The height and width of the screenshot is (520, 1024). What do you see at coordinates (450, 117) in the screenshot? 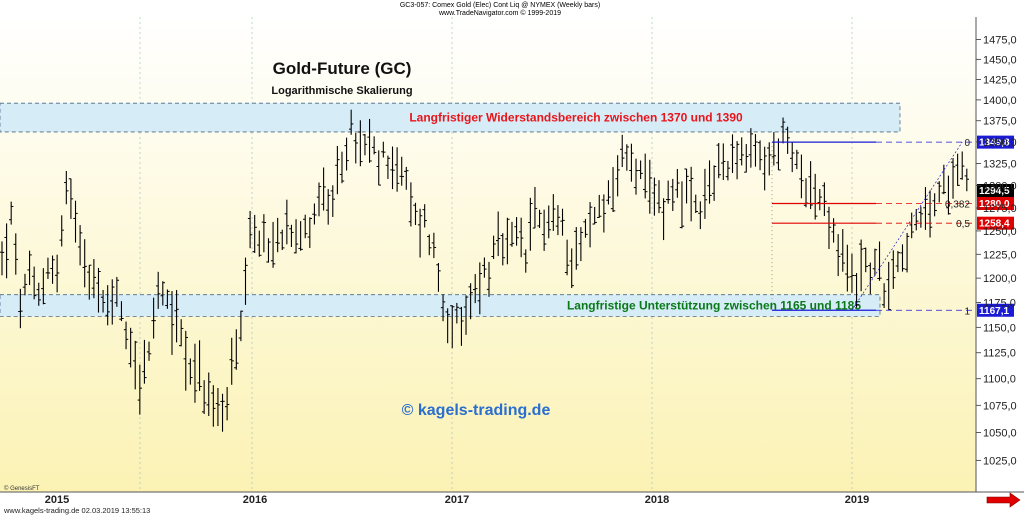
I see `resistance-band` at bounding box center [450, 117].